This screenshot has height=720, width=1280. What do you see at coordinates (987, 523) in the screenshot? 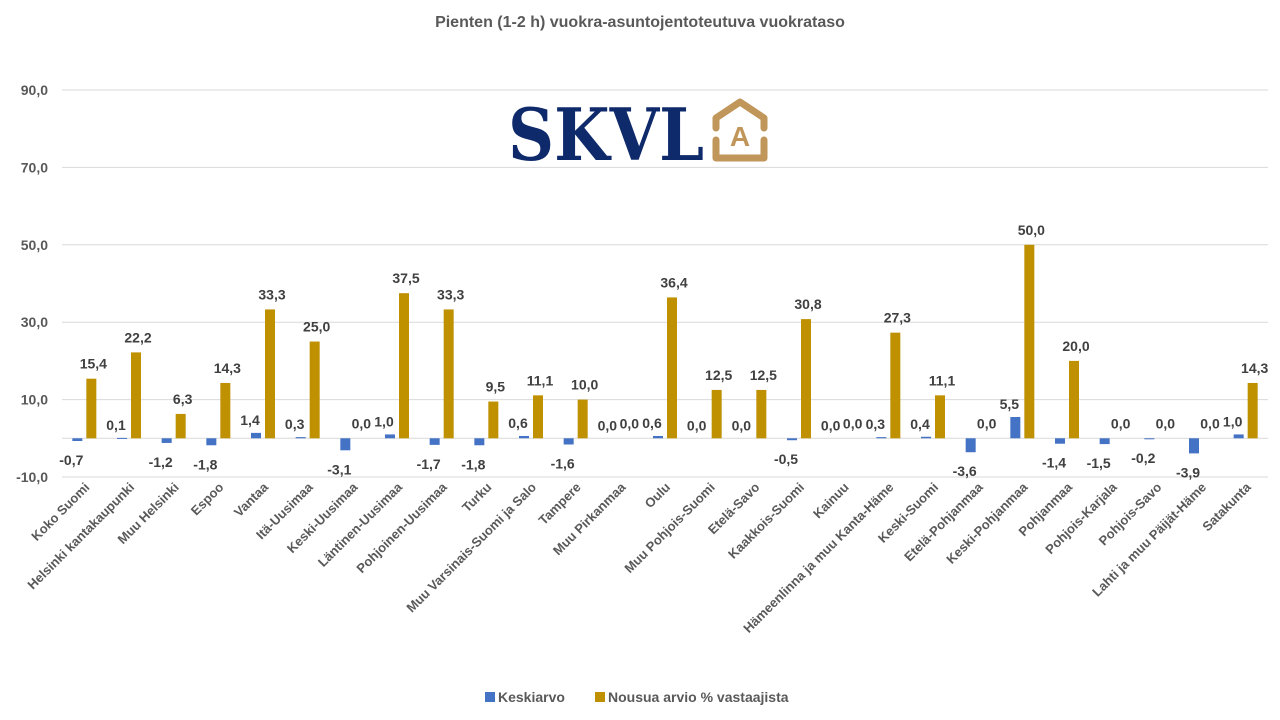
I see `category-label: Keski-Pohjanmaa` at bounding box center [987, 523].